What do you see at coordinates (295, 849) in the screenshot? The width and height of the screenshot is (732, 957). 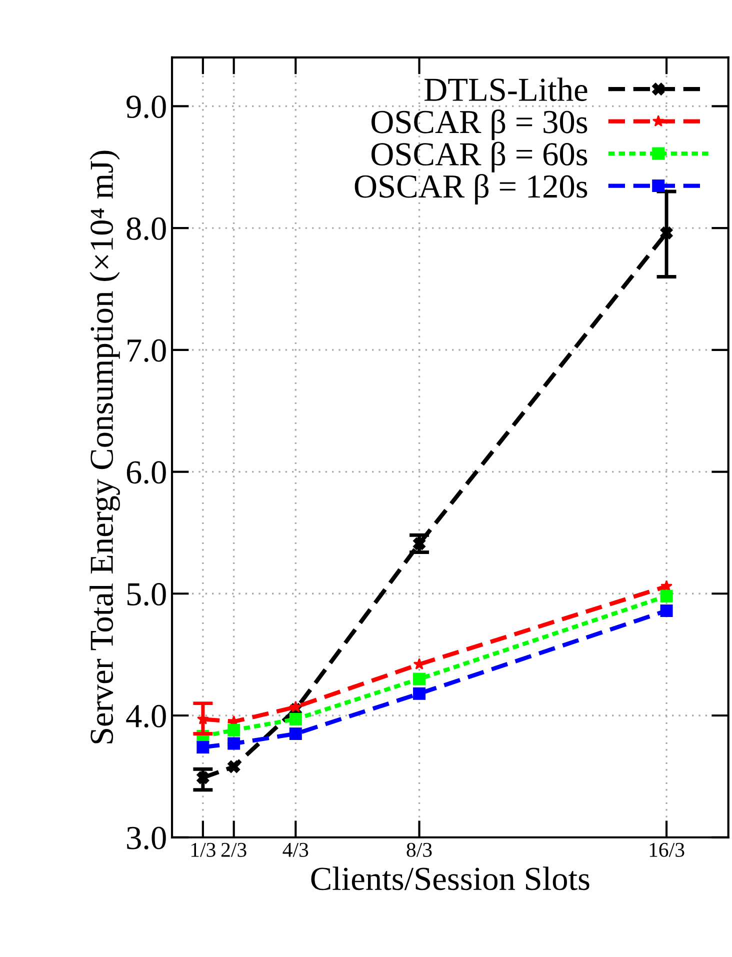 I see `x-tick-label: 4/3` at bounding box center [295, 849].